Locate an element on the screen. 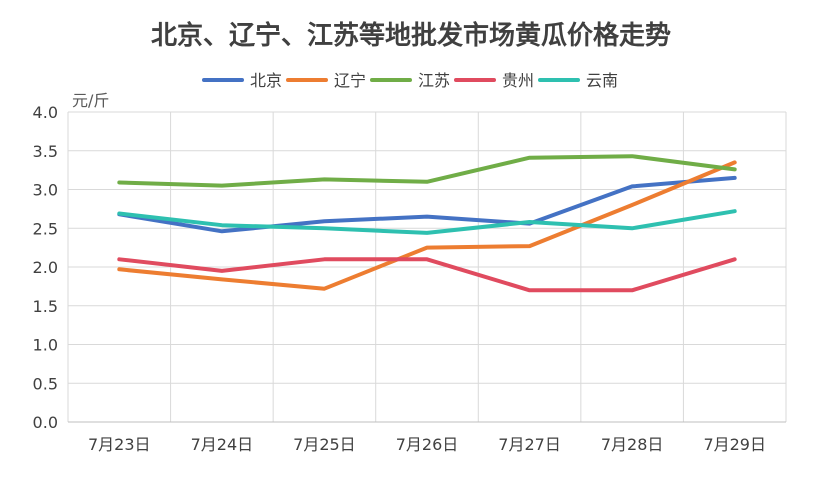  x-tick-label: 7月24日 is located at coordinates (222, 444).